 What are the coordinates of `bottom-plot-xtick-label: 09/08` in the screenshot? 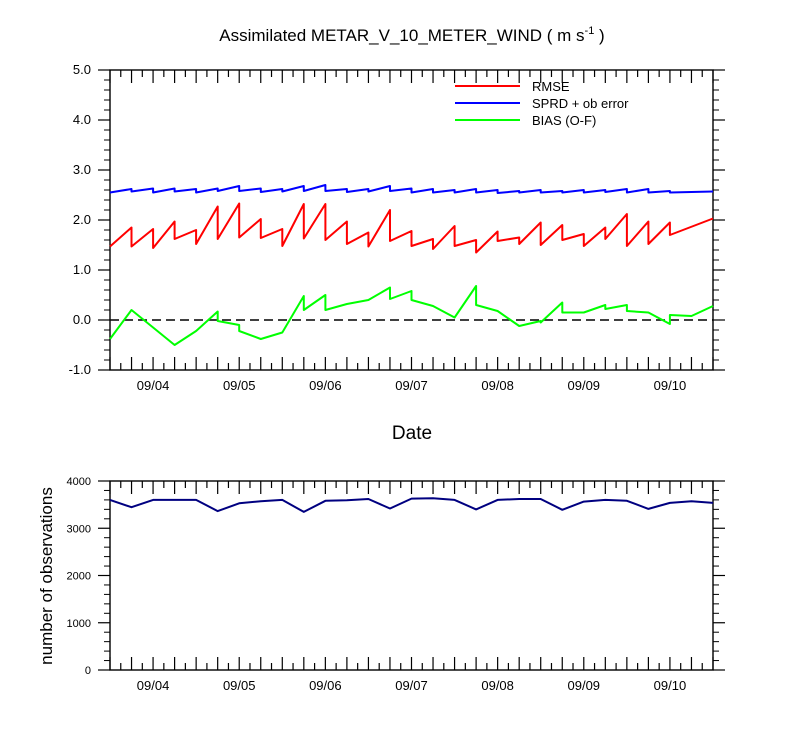 It's located at (497, 685).